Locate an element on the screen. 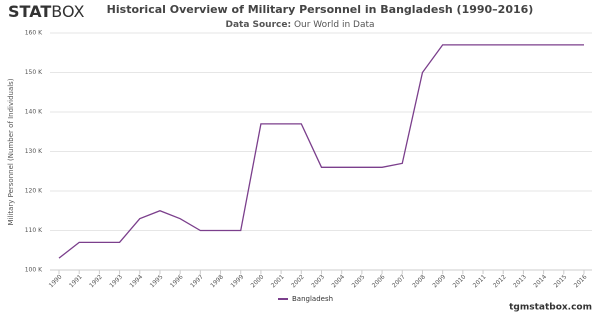 The image size is (600, 314). source: Our World in Data is located at coordinates (334, 25).